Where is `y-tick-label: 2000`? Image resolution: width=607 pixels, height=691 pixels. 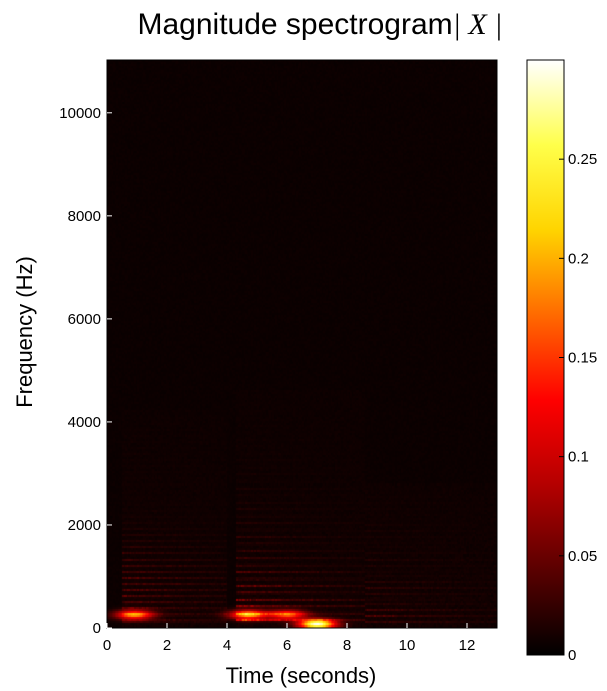 y-tick-label: 2000 is located at coordinates (84, 525).